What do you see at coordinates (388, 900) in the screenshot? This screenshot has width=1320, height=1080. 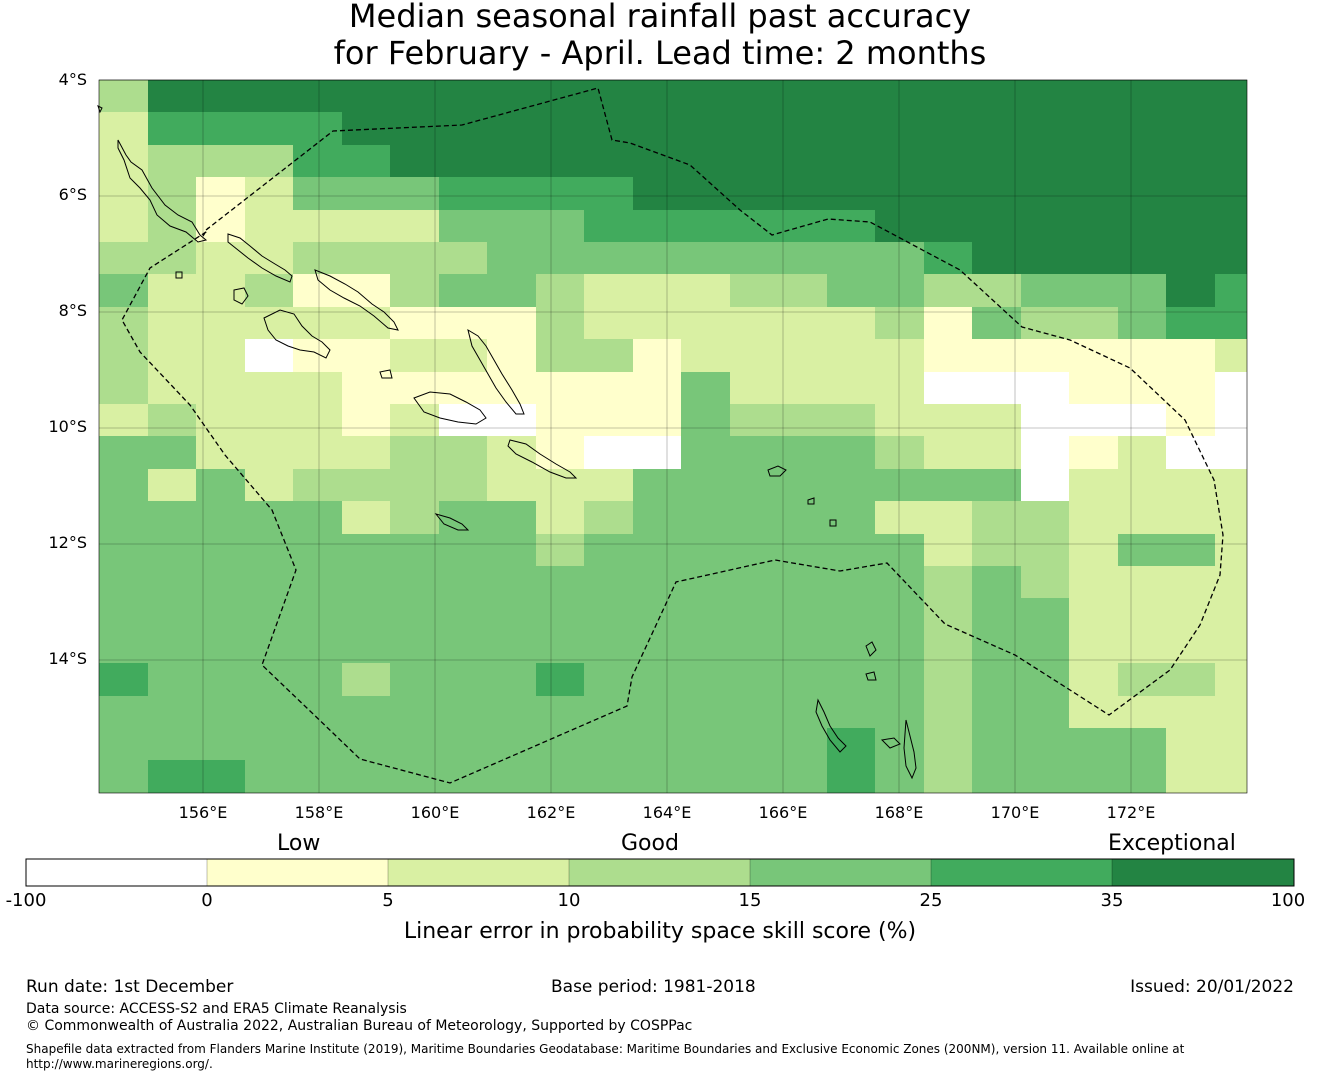 I see `colorbar-tick: 5` at bounding box center [388, 900].